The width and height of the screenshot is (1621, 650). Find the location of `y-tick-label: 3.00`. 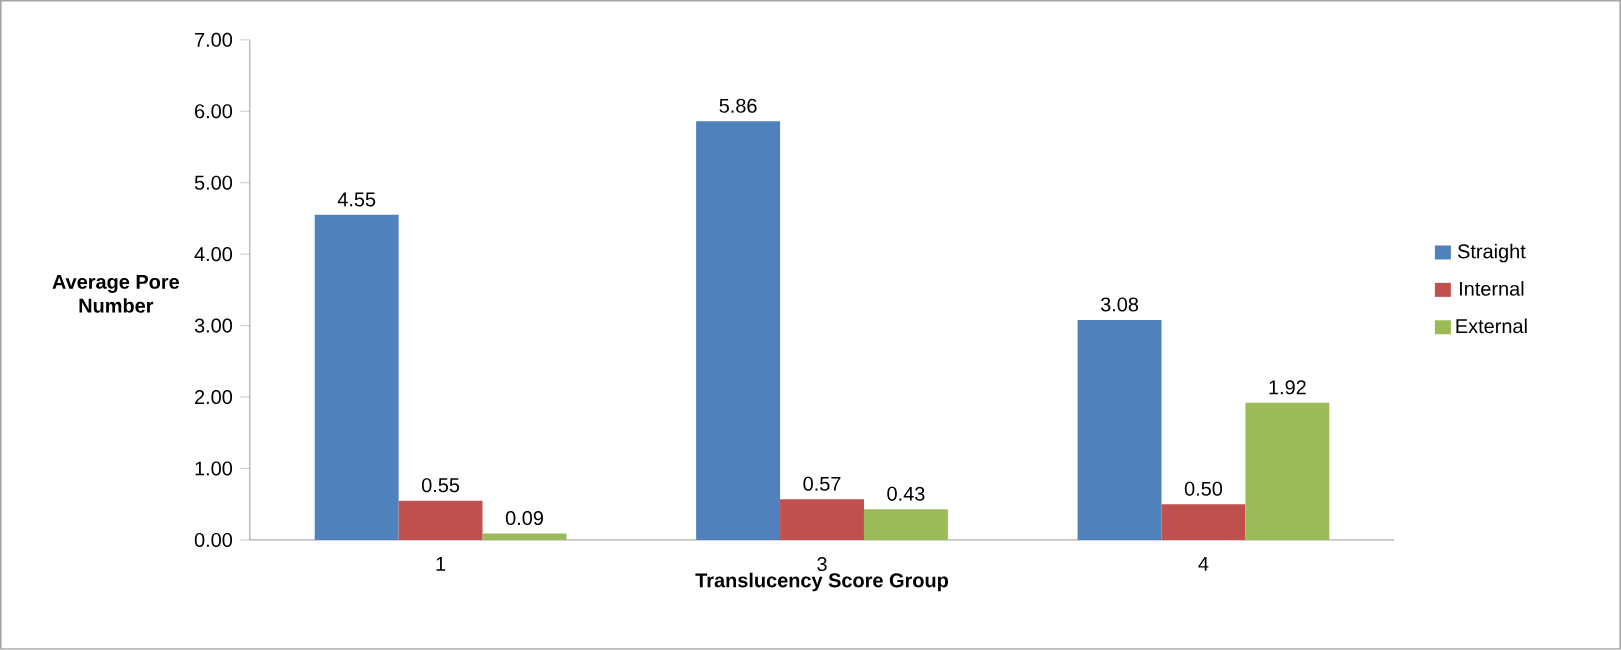

y-tick-label: 3.00 is located at coordinates (213, 325).